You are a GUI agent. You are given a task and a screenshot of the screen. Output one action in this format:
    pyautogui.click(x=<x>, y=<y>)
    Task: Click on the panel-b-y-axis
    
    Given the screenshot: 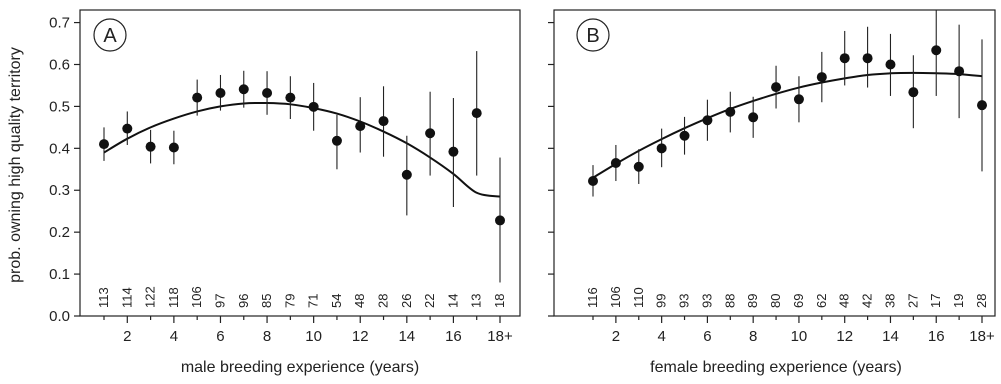 What is the action you would take?
    pyautogui.click(x=551, y=169)
    